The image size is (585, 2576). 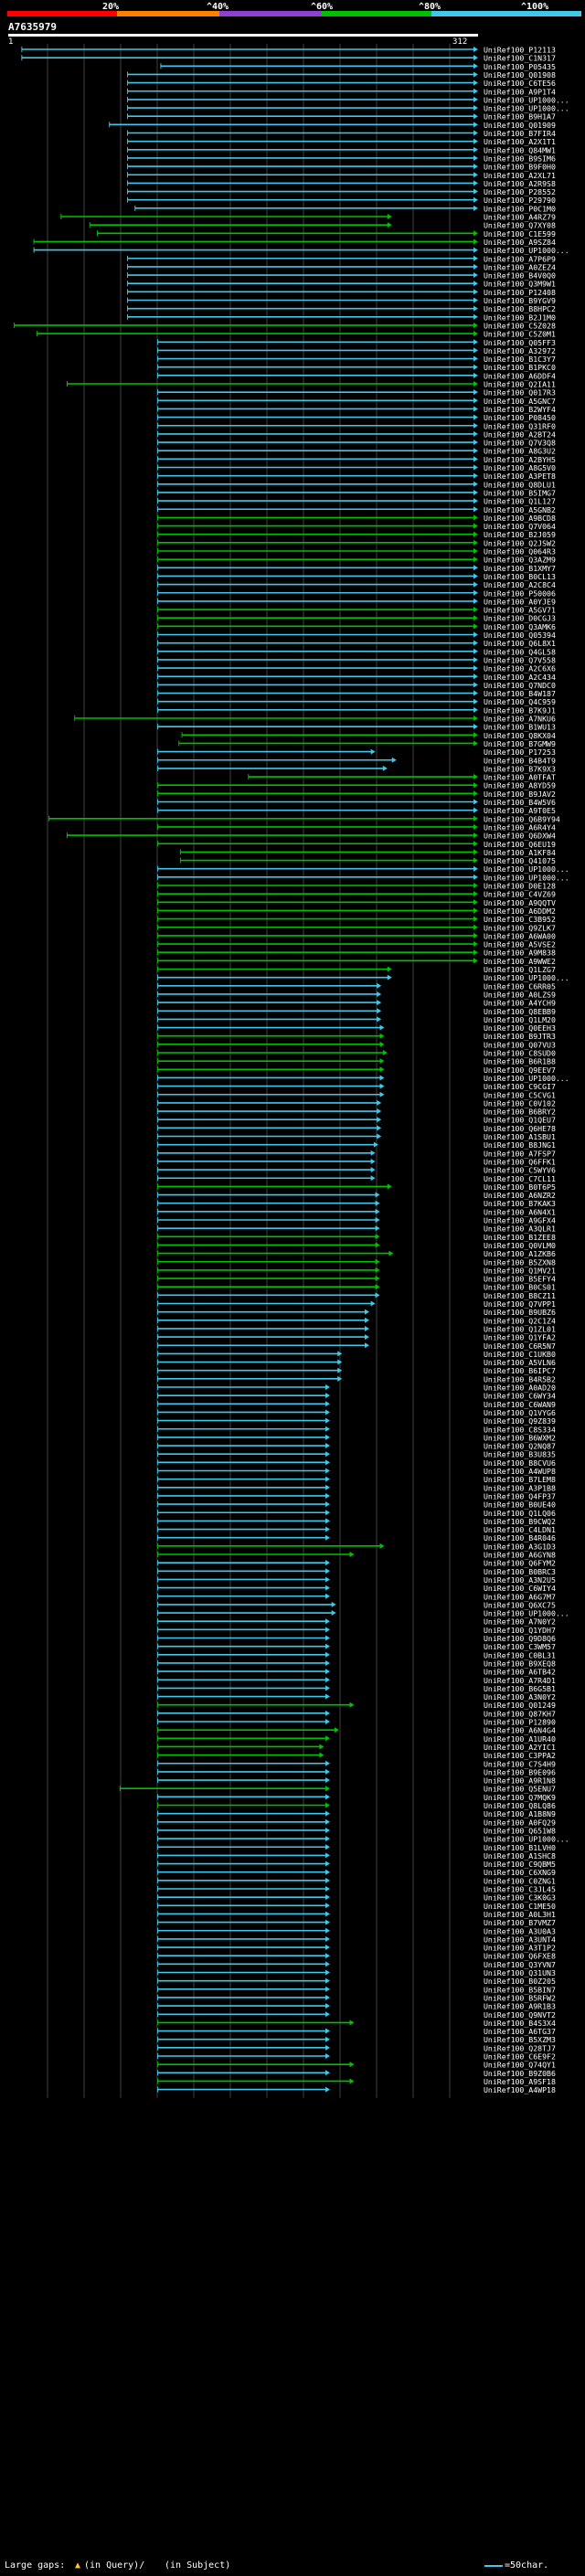 What do you see at coordinates (357, 1136) in the screenshot?
I see `hit-row: UniRef100_A1SBU1` at bounding box center [357, 1136].